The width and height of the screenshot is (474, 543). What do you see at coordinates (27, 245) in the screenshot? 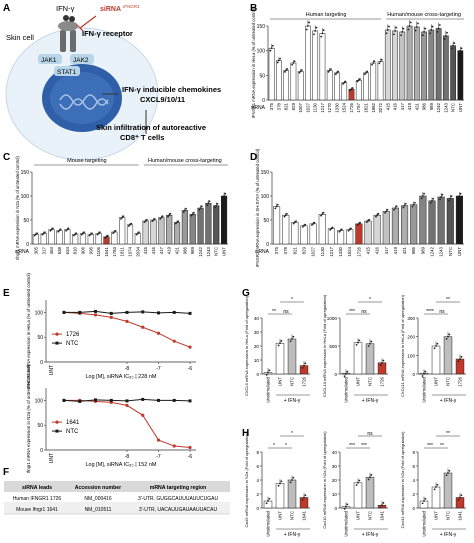
I see `y-tick-label: 0` at bounding box center [27, 245].